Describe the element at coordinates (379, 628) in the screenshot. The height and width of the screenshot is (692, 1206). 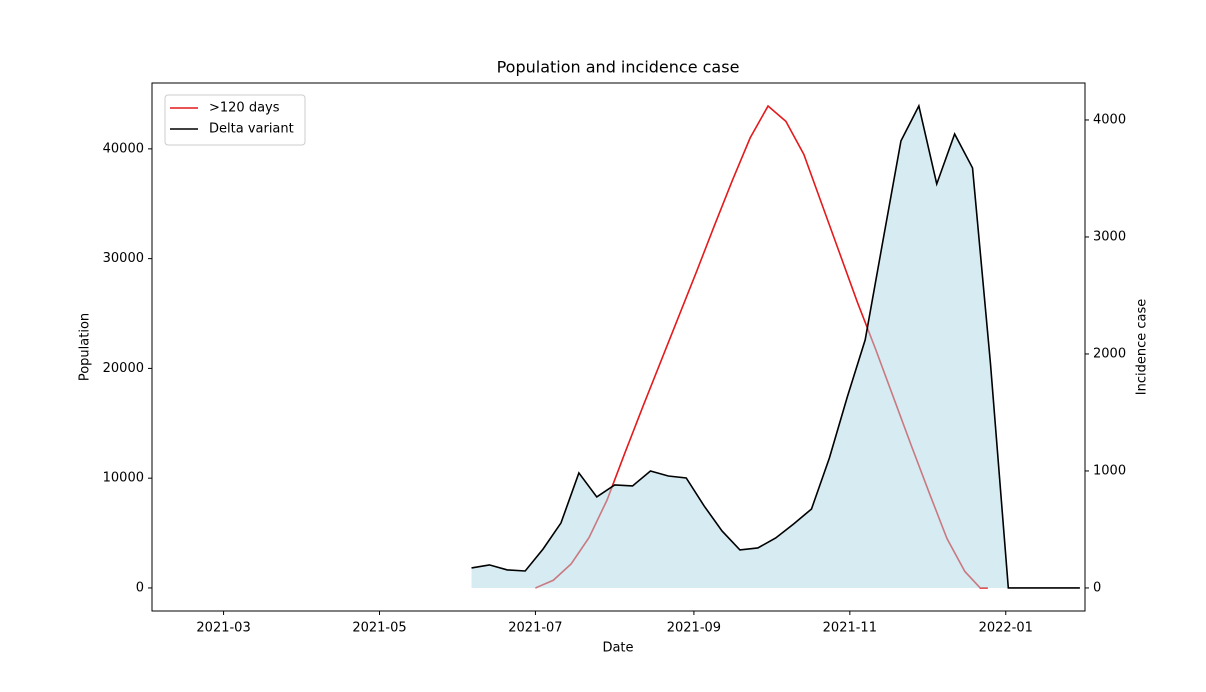
I see `x-tick-label: 2021-05` at that location.